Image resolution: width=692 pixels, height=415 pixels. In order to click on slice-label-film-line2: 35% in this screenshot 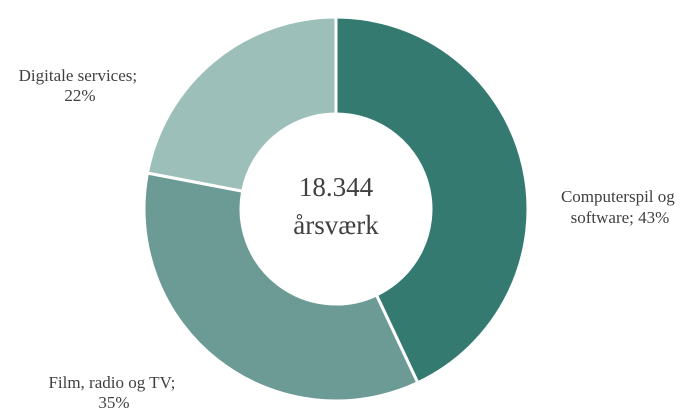, I will do `click(113, 402)`.